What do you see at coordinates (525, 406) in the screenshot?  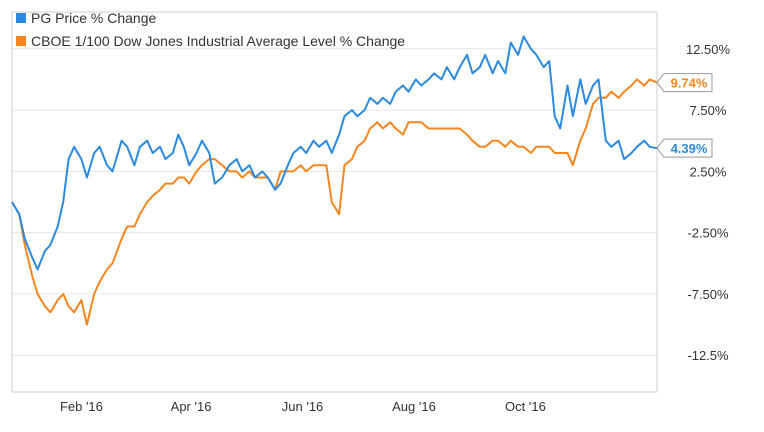 I see `x-tick-label: Oct '16` at bounding box center [525, 406].